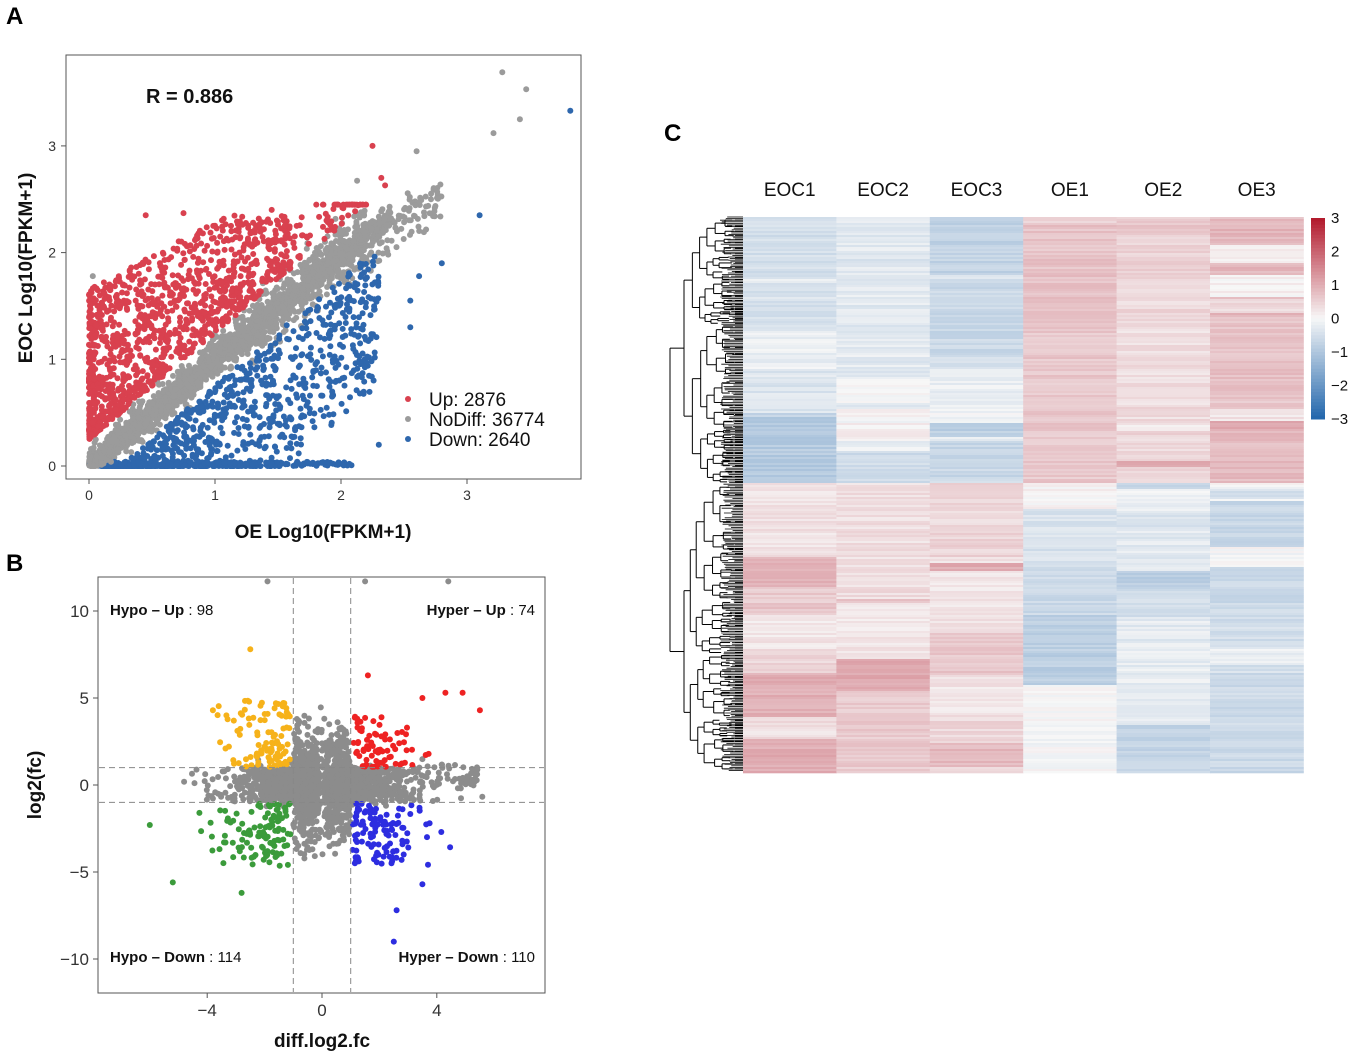  What do you see at coordinates (26, 268) in the screenshot?
I see `panel-a-ylabel: EOC Log10(FPKM+1)` at bounding box center [26, 268].